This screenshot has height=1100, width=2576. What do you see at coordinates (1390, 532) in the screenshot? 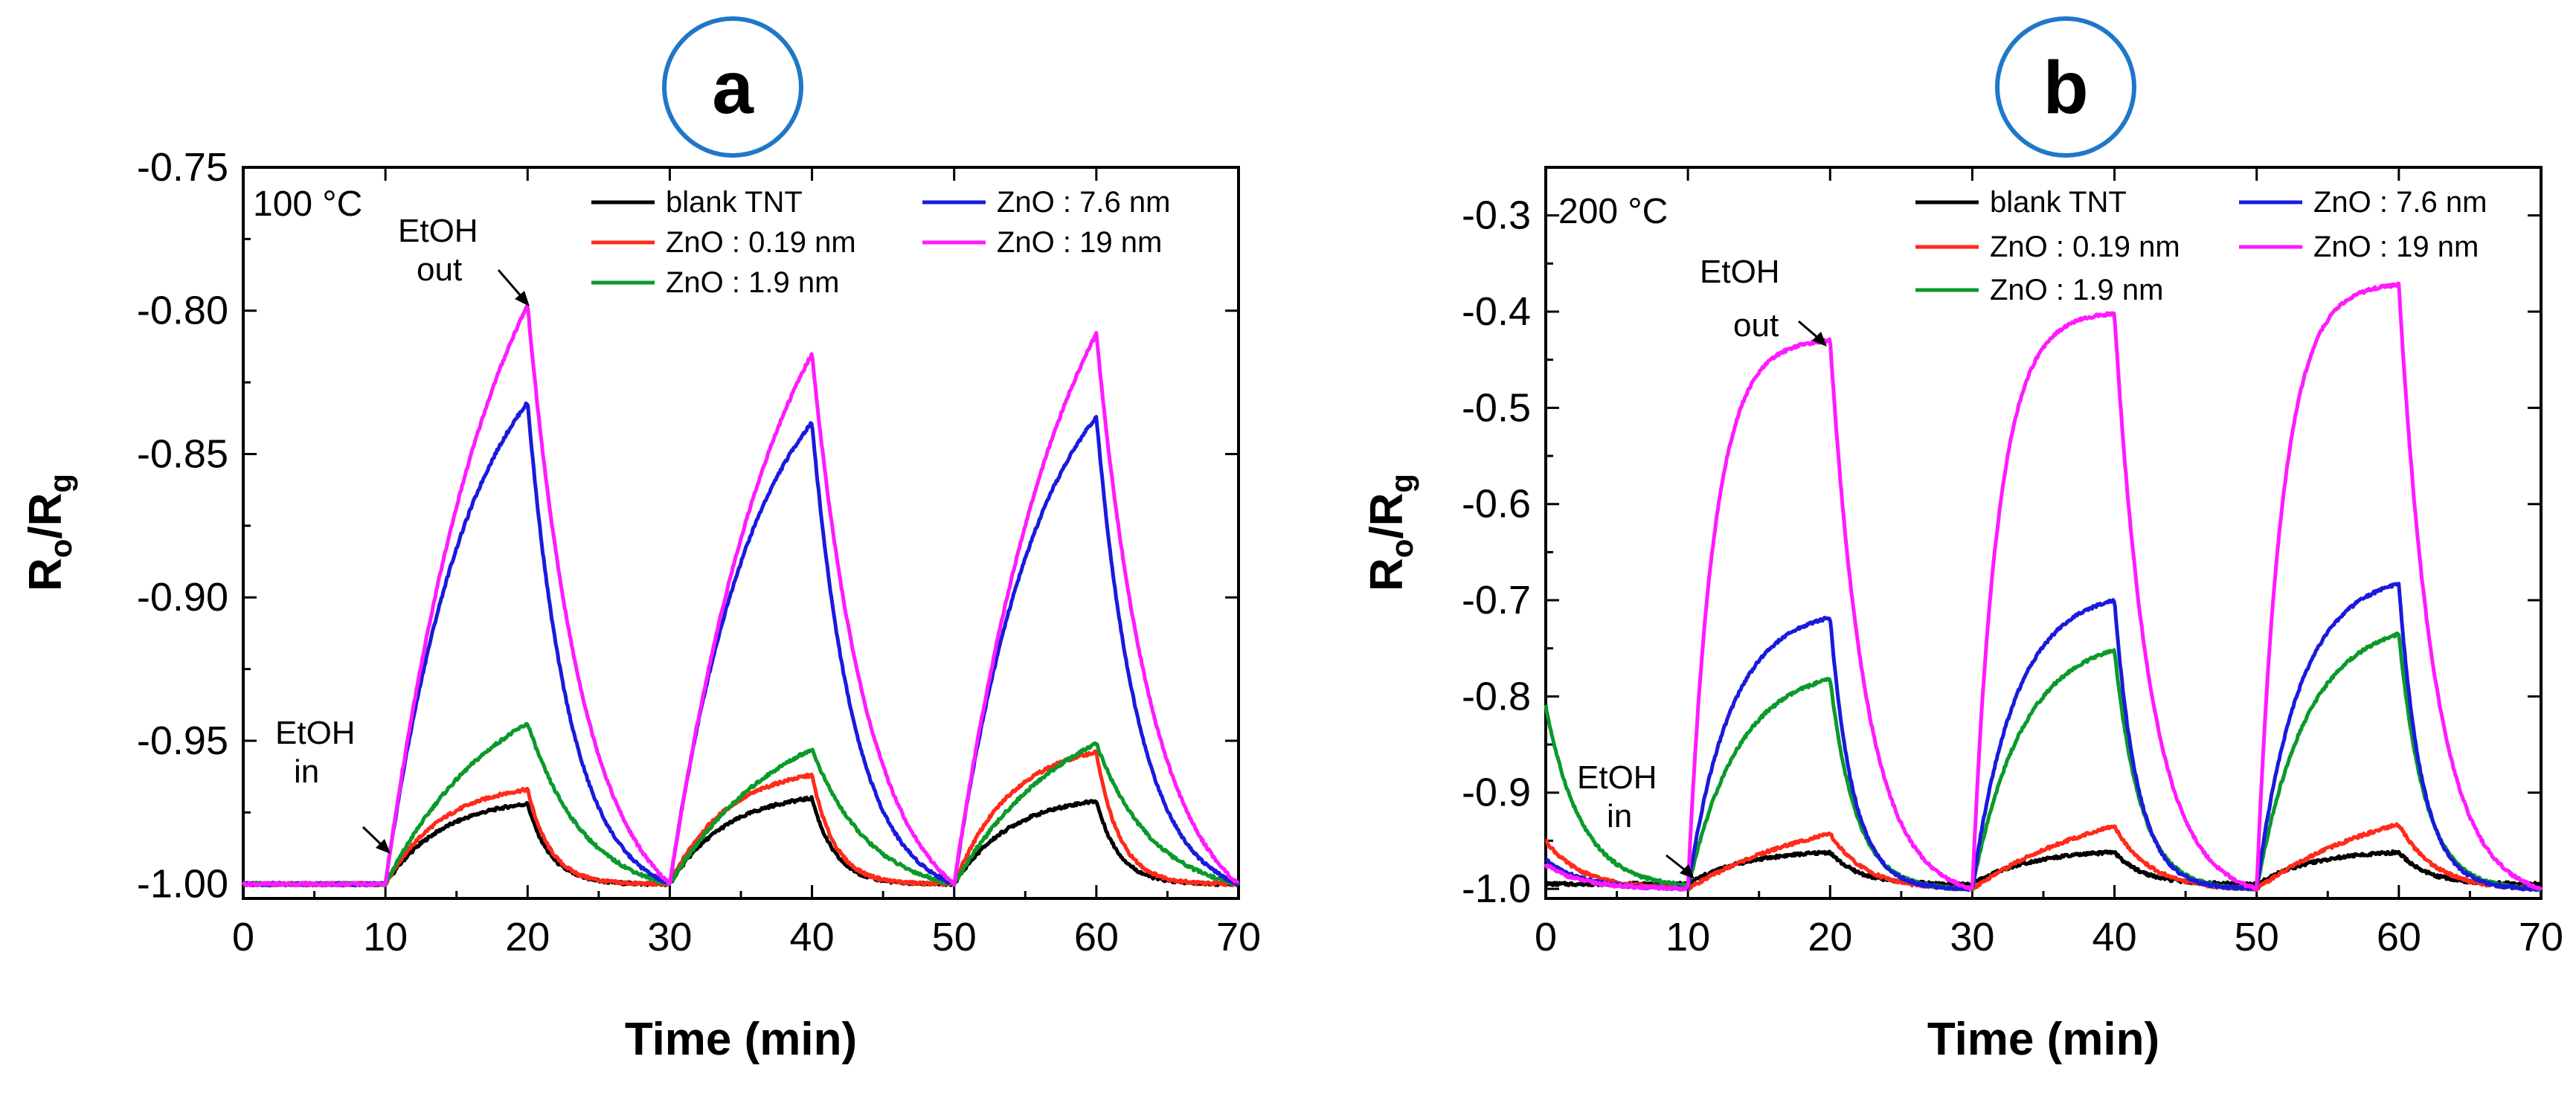
I see `panel-b-ylabel: Ro/Rg` at bounding box center [1390, 532].